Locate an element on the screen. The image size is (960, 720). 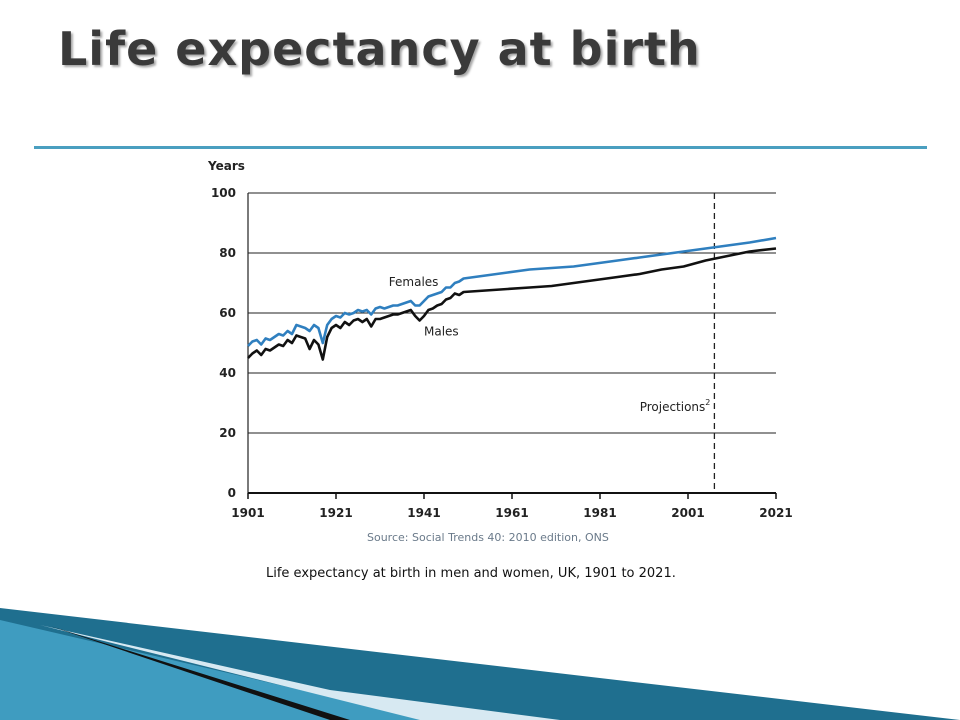
y-tick-label: 0 is located at coordinates (232, 493).